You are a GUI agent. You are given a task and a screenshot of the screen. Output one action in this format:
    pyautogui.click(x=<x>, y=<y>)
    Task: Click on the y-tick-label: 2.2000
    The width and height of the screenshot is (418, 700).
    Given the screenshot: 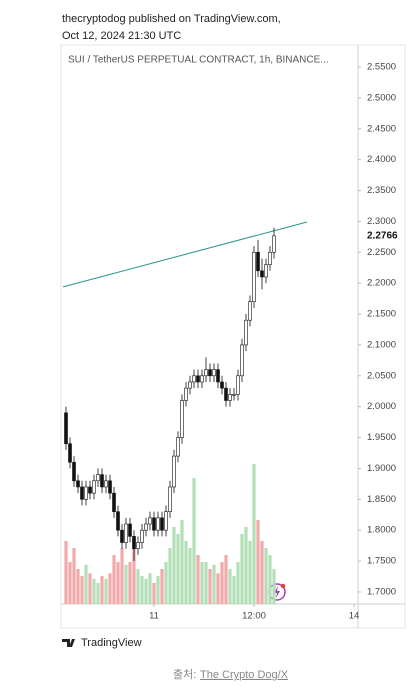 What is the action you would take?
    pyautogui.click(x=381, y=283)
    